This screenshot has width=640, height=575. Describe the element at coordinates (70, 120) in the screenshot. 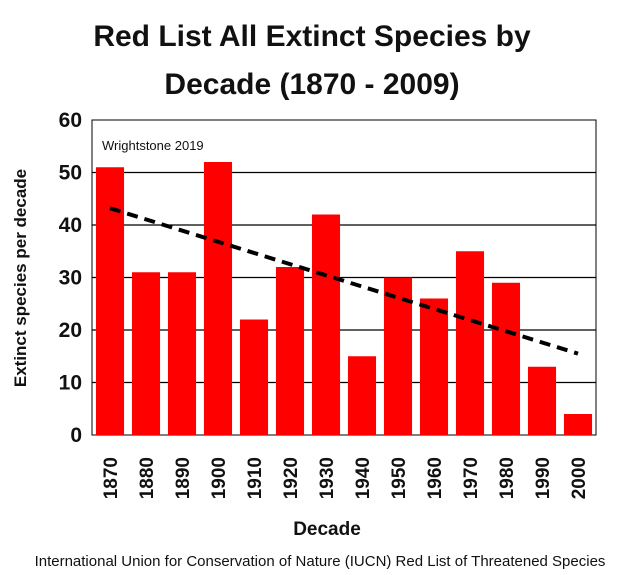

I see `y-tick-label: 60` at that location.